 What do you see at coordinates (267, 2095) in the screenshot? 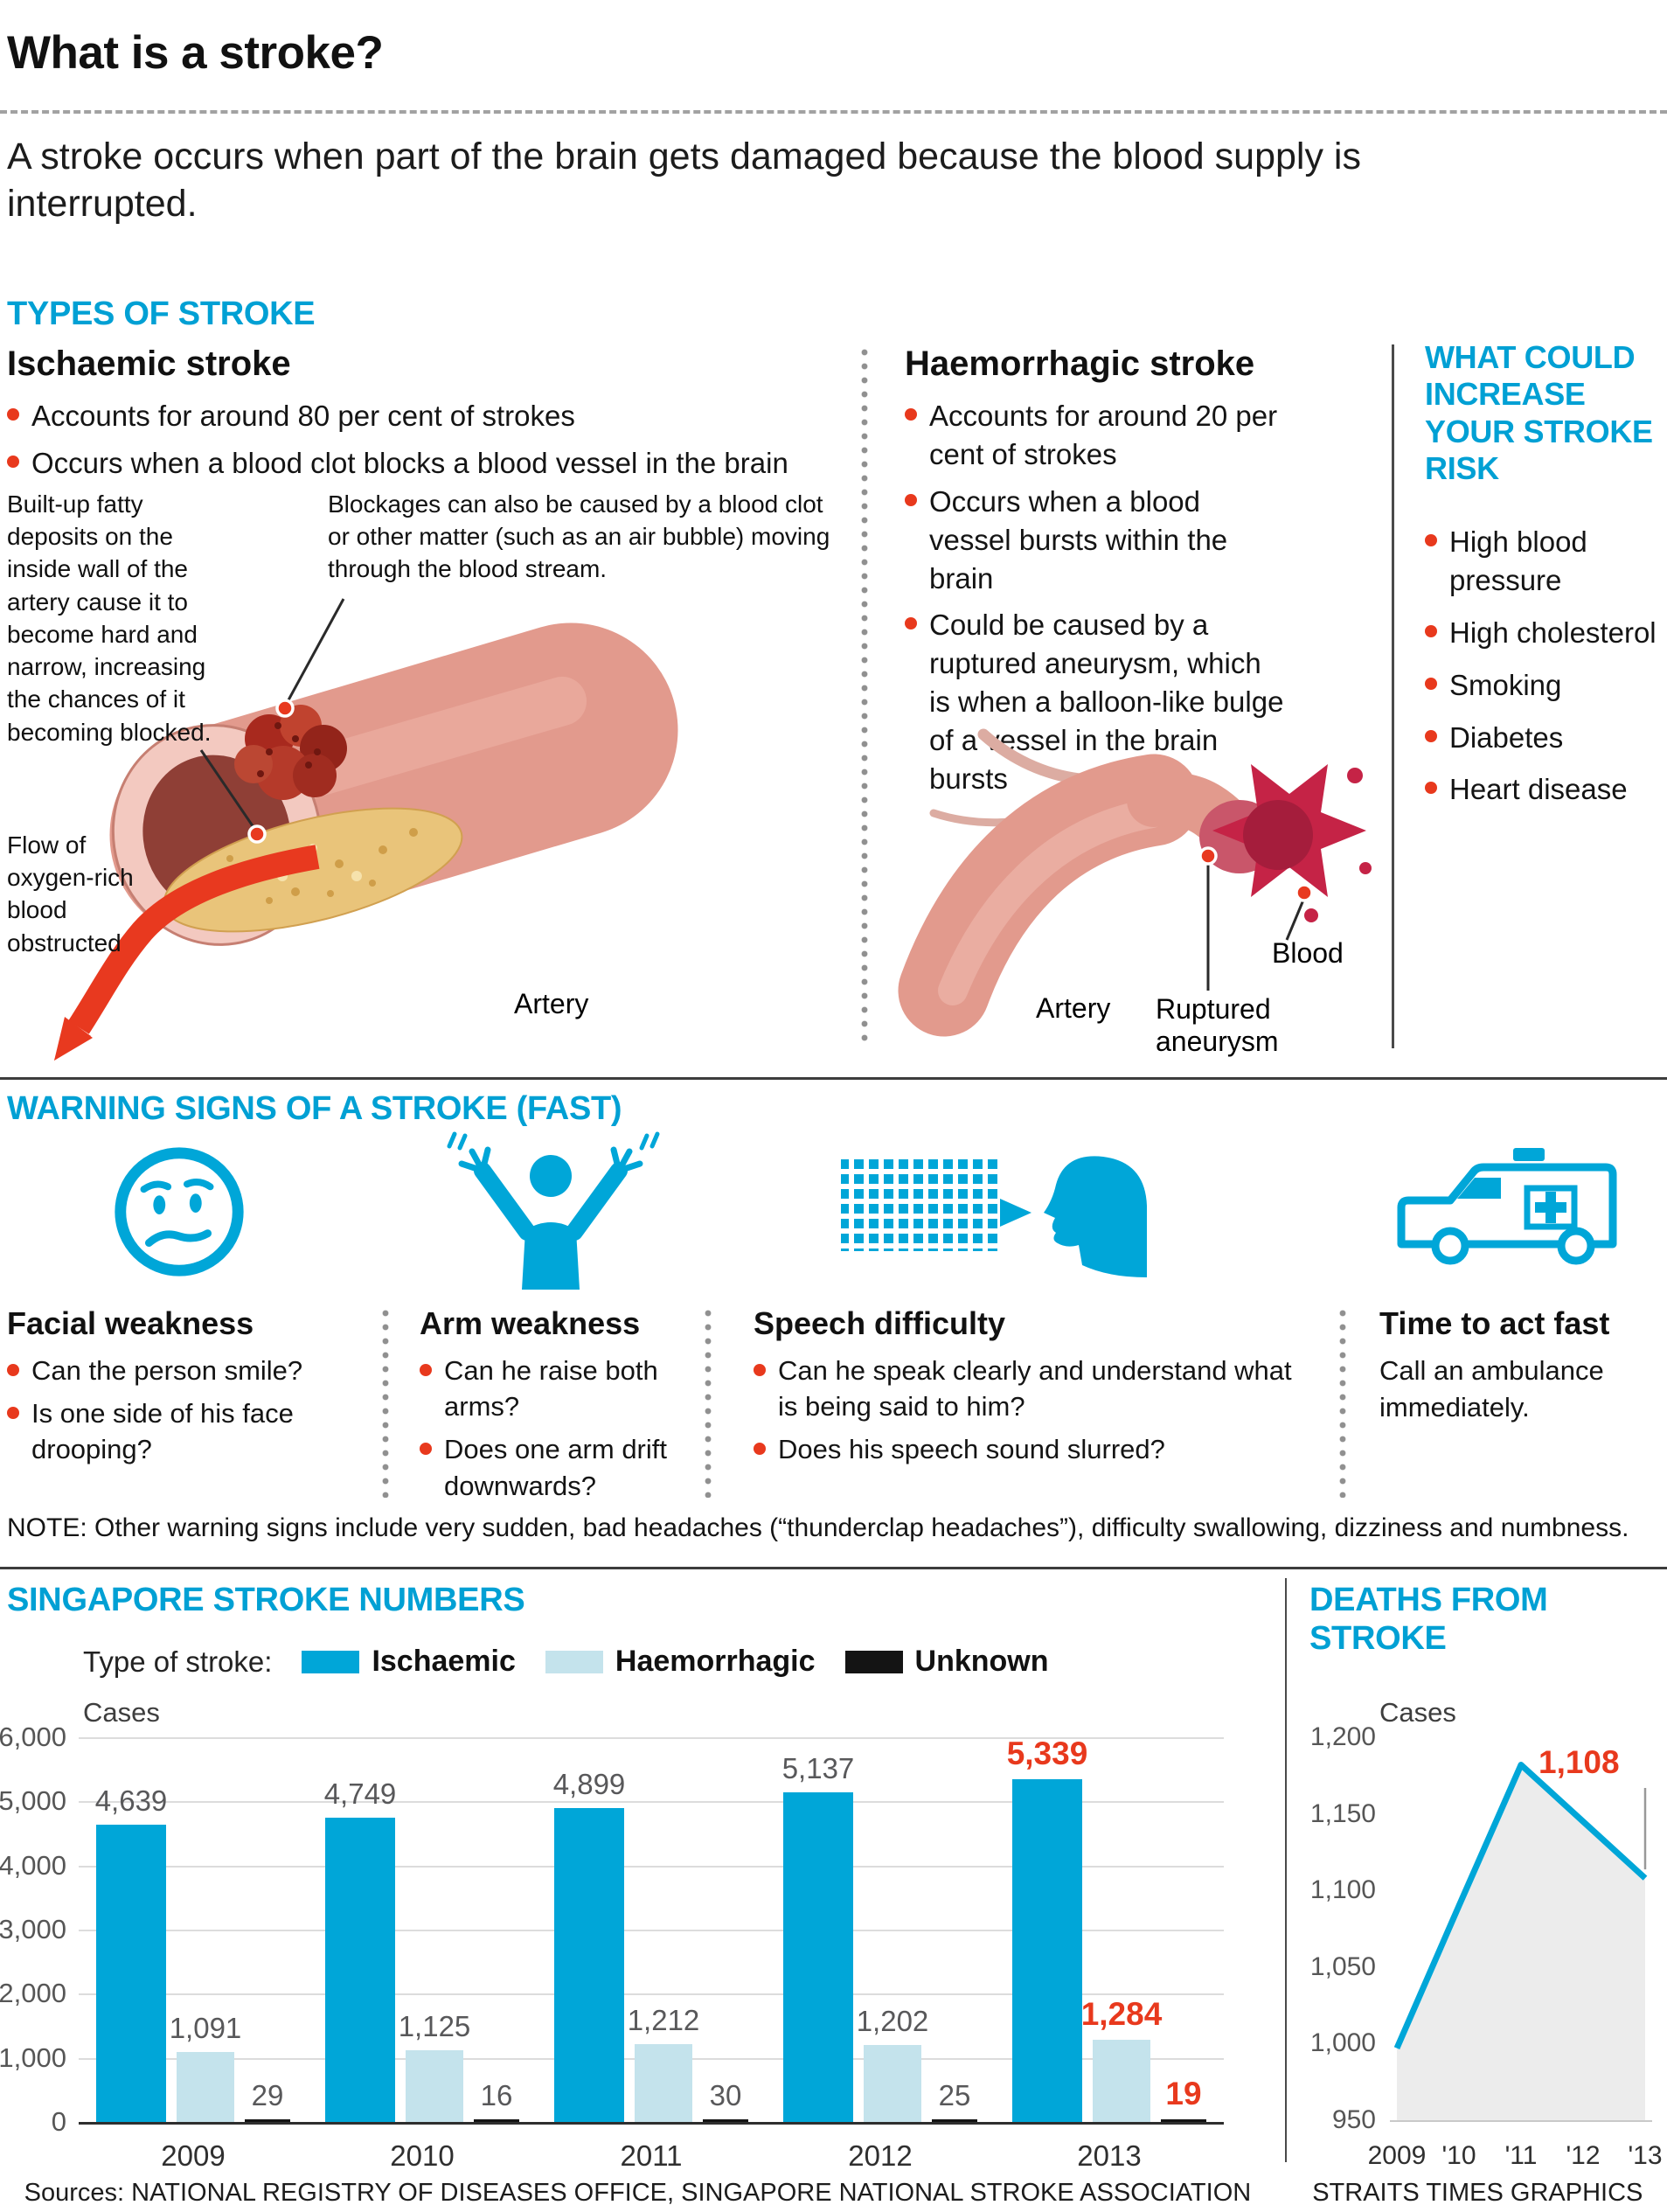
I see `bar-value-label: 29` at bounding box center [267, 2095].